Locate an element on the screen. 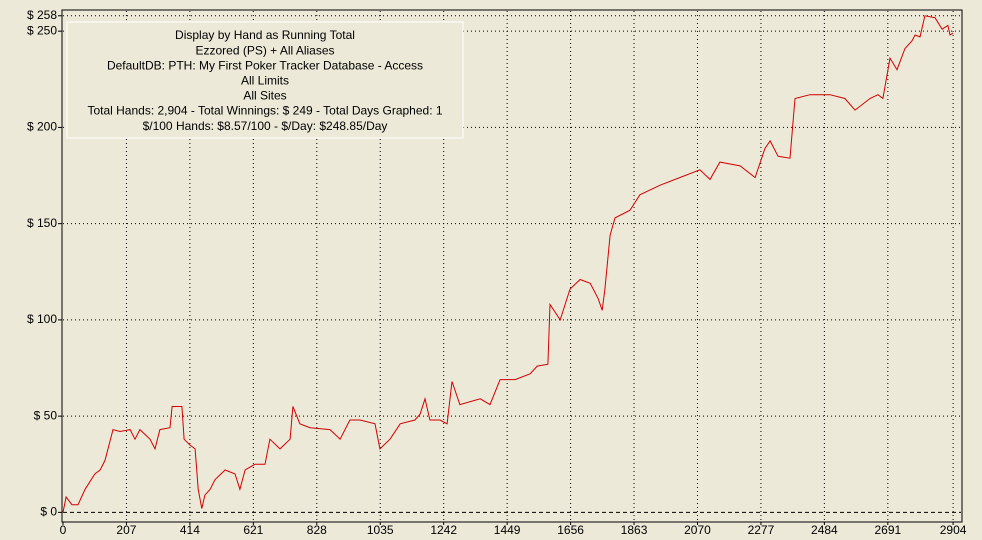  info-box-bg is located at coordinates (265, 80).